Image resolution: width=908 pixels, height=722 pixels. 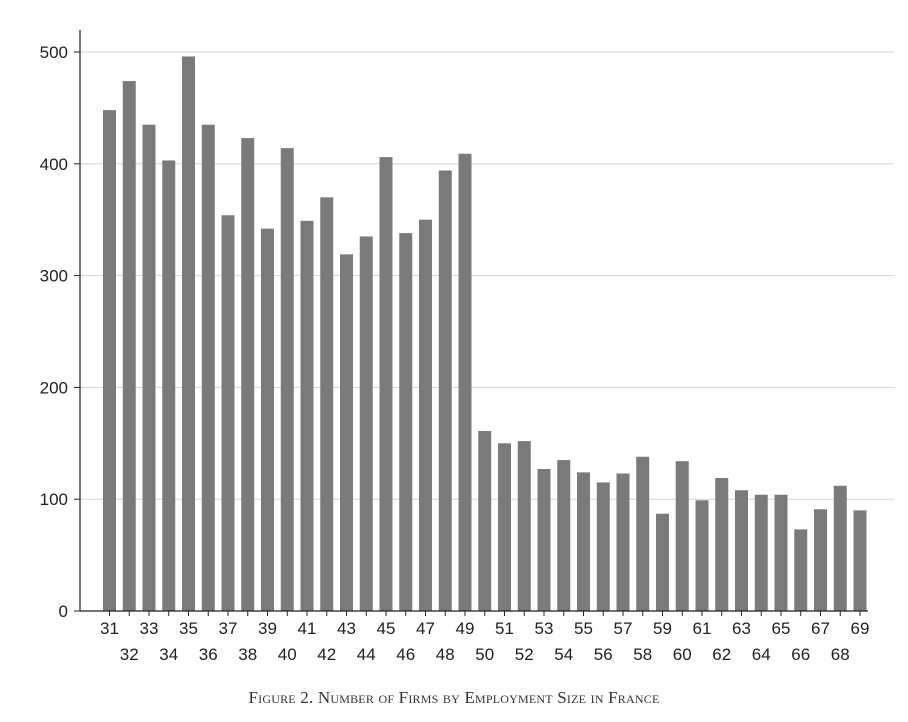 I want to click on x-tick-label-64: 64, so click(x=761, y=654).